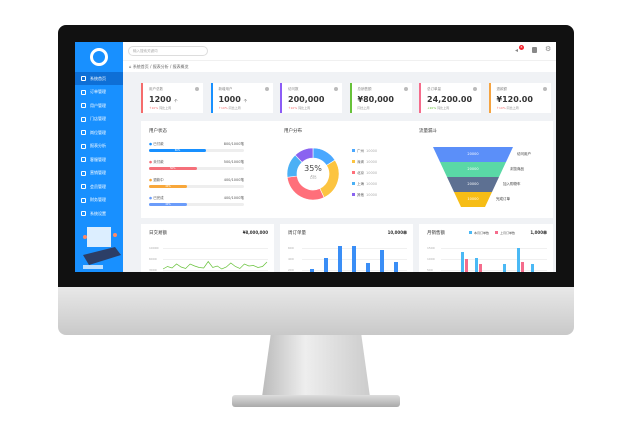 This screenshot has width=632, height=444. Describe the element at coordinates (364, 184) in the screenshot. I see `donut-legend-item: 上海 10000` at that location.